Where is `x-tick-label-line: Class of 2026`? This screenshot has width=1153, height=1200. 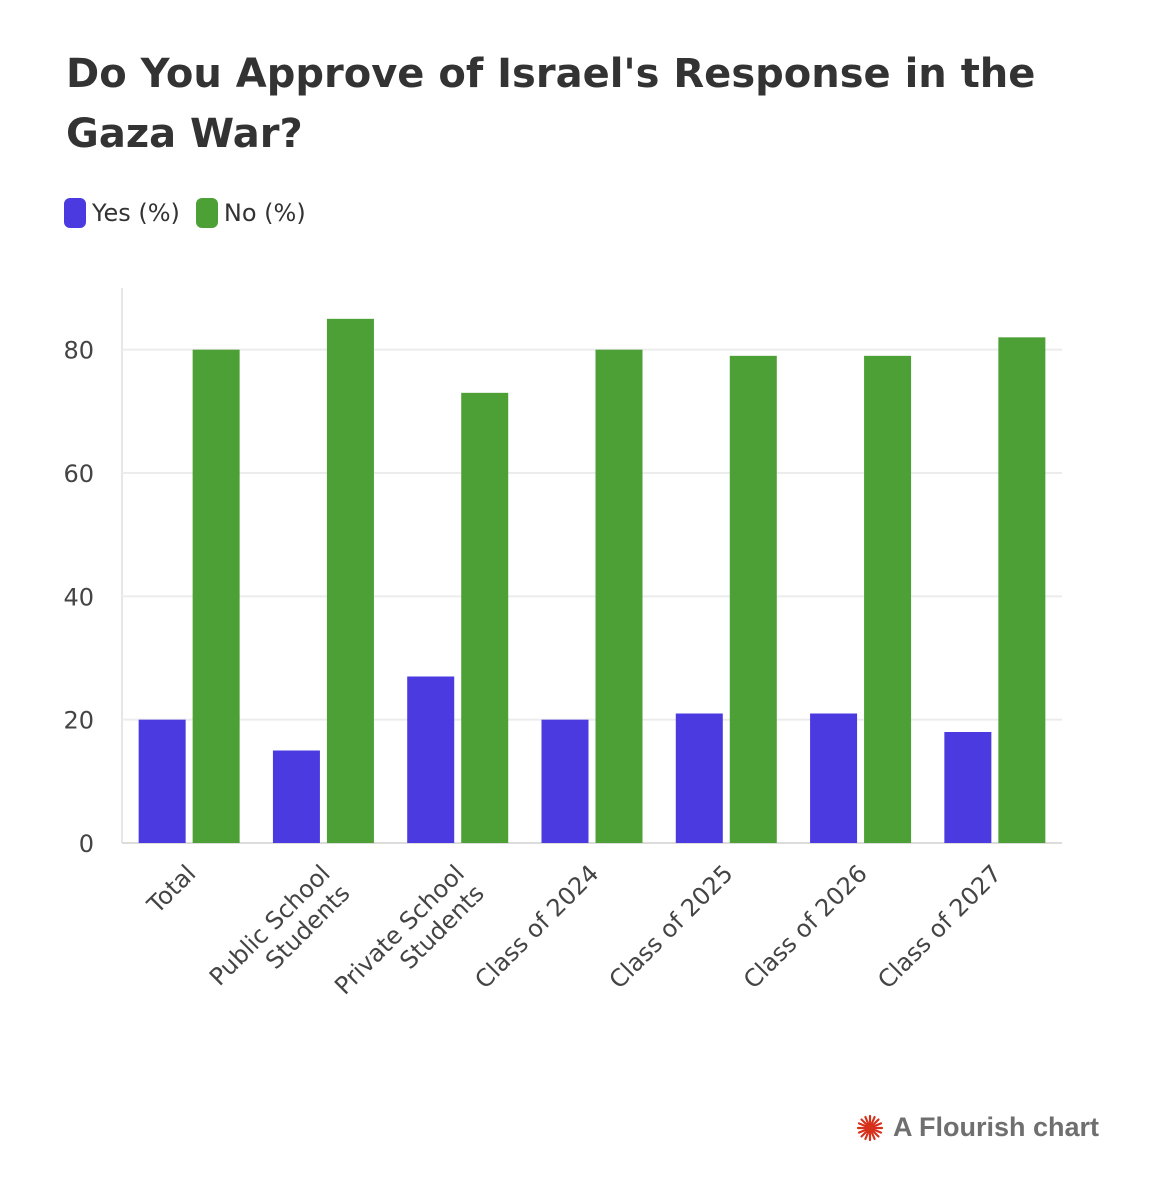 x-tick-label-line: Class of 2026 is located at coordinates (805, 926).